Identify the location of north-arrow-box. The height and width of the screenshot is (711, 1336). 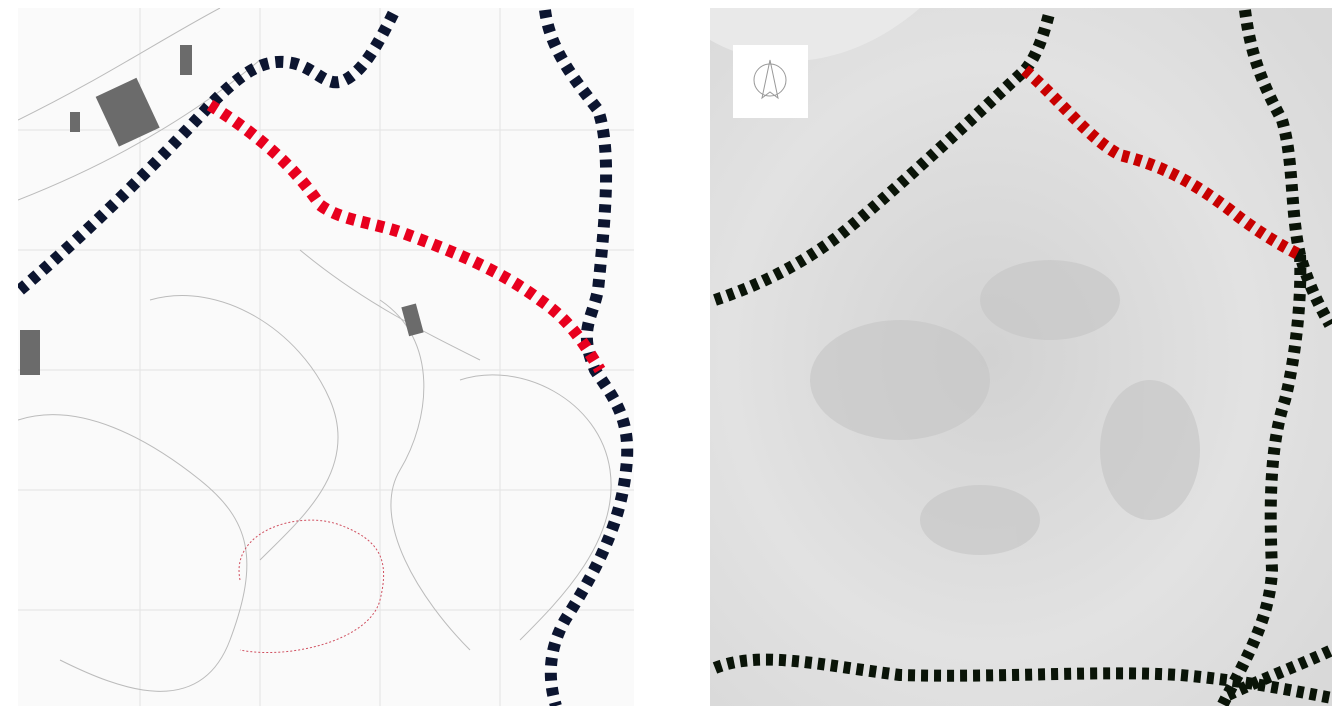
(770, 81).